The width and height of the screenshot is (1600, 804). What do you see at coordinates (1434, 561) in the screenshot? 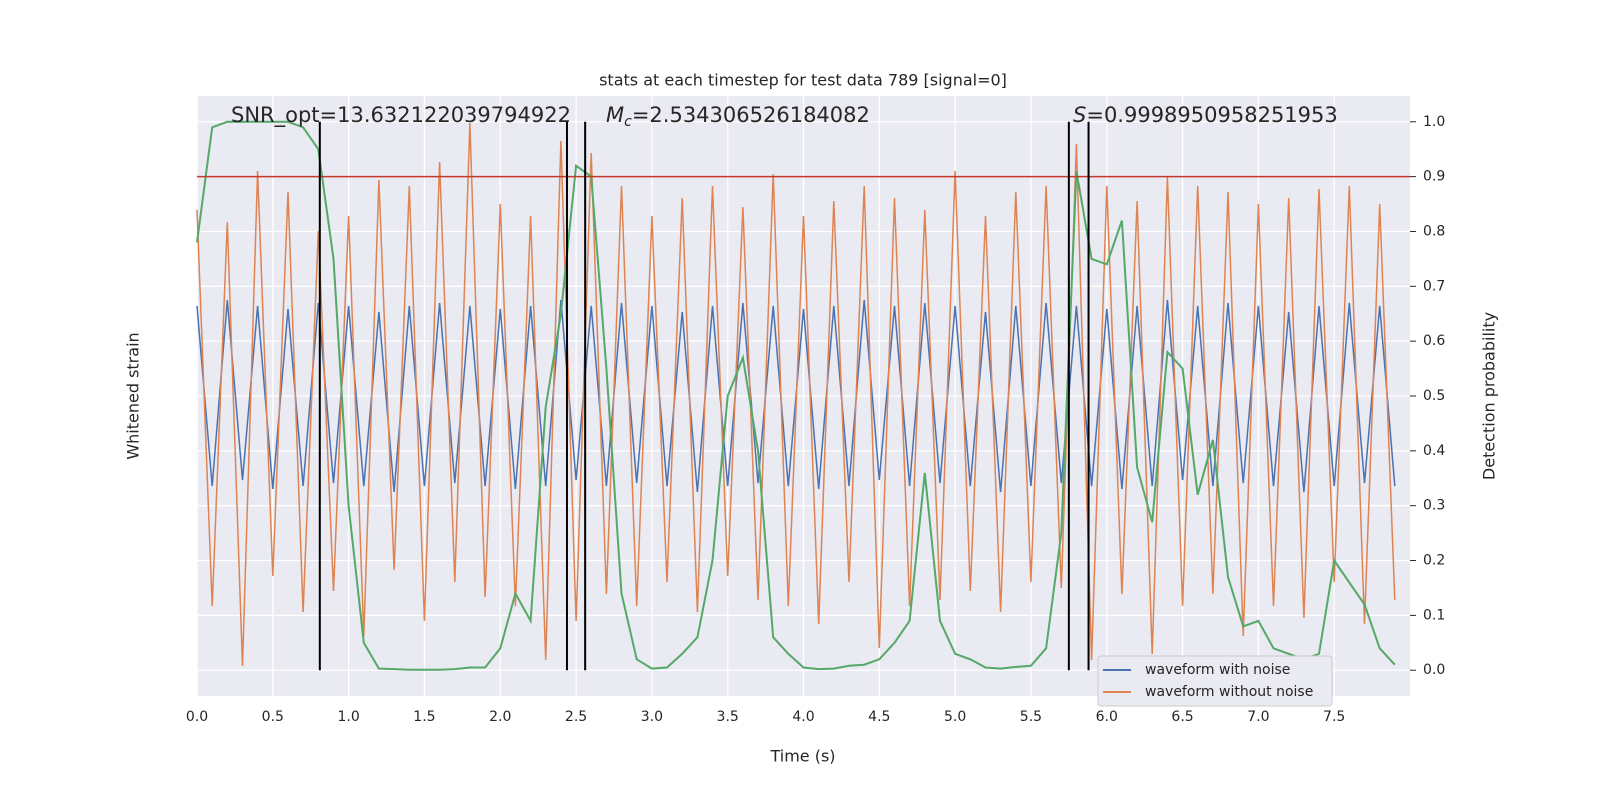
I see `y2-tick-label: 0.2` at bounding box center [1434, 561].